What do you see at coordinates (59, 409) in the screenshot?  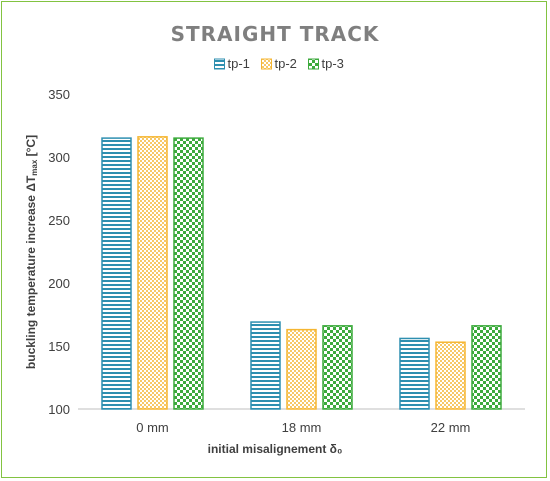 I see `y-tick-label: 100` at bounding box center [59, 409].